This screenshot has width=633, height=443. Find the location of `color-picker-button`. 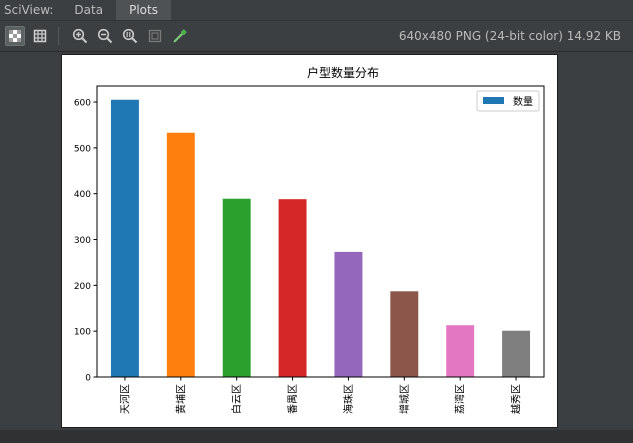

color-picker-button is located at coordinates (180, 36).